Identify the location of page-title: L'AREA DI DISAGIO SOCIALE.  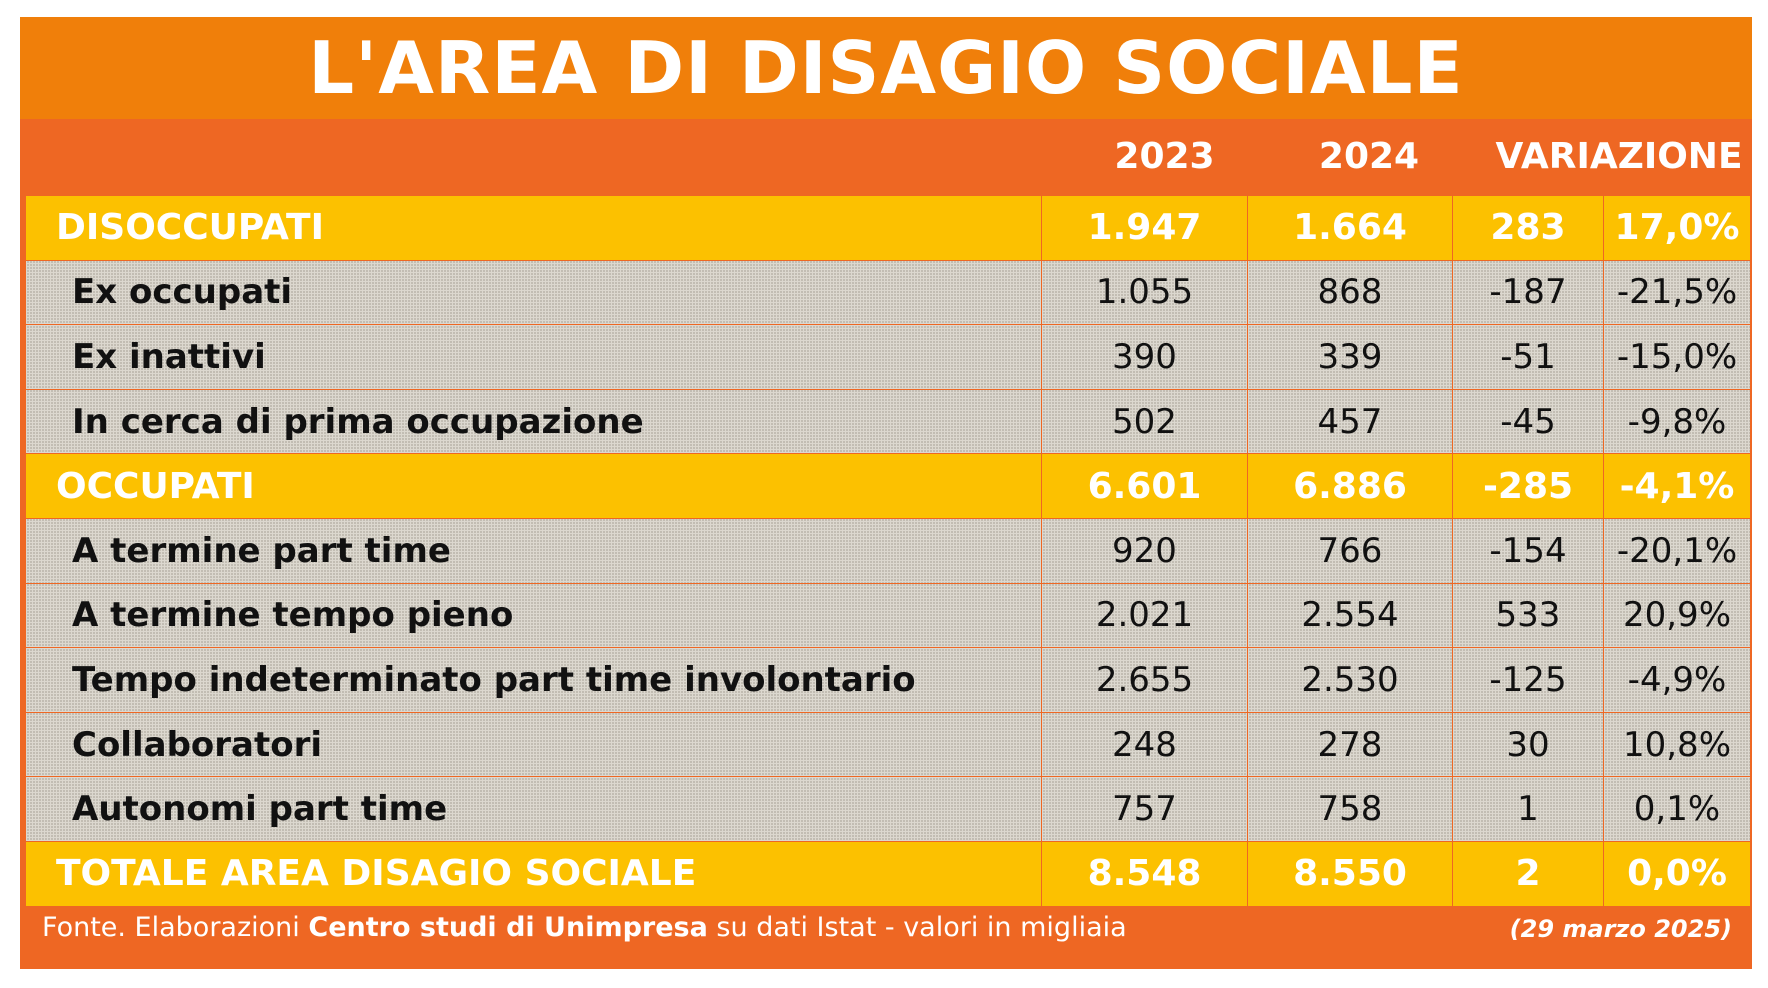
(886, 68).